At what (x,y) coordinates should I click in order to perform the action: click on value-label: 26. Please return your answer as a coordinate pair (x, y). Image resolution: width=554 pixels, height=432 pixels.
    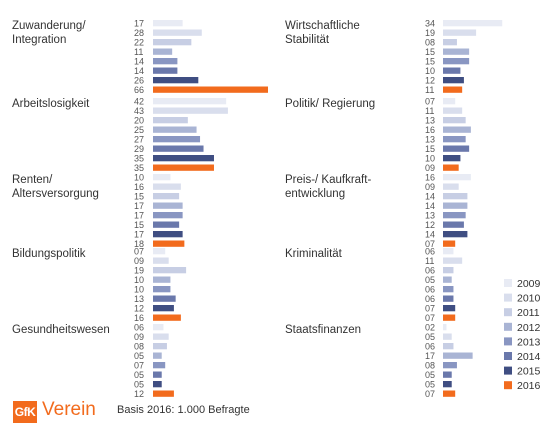
    Looking at the image, I should click on (139, 81).